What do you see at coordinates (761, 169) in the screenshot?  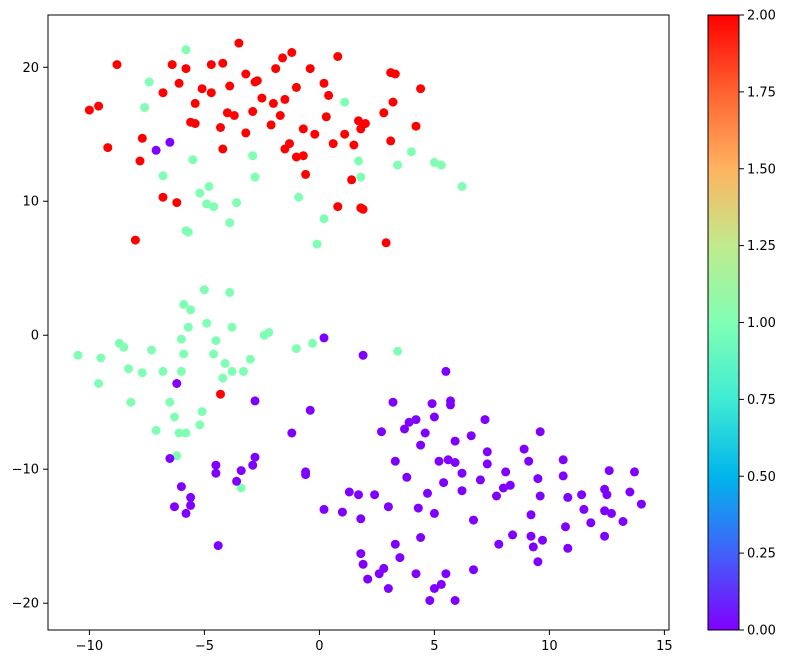 I see `colorbar-tick-label: 1.50` at bounding box center [761, 169].